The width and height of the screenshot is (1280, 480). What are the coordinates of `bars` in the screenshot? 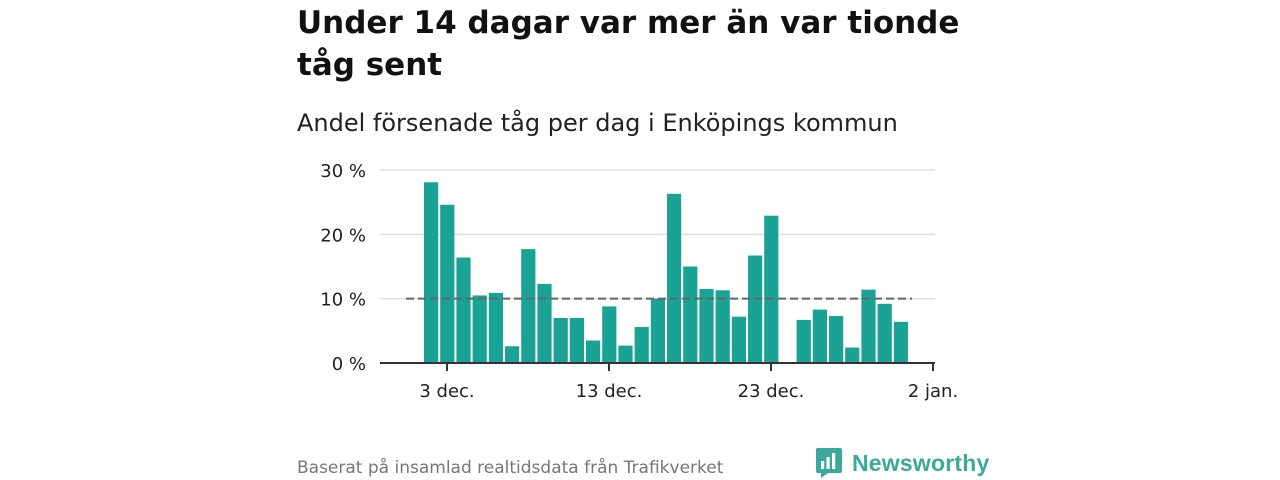 It's located at (666, 272).